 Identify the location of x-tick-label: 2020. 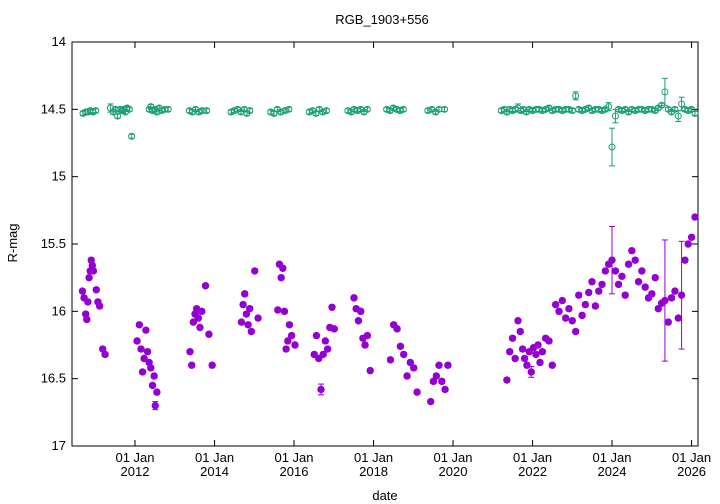
(453, 471).